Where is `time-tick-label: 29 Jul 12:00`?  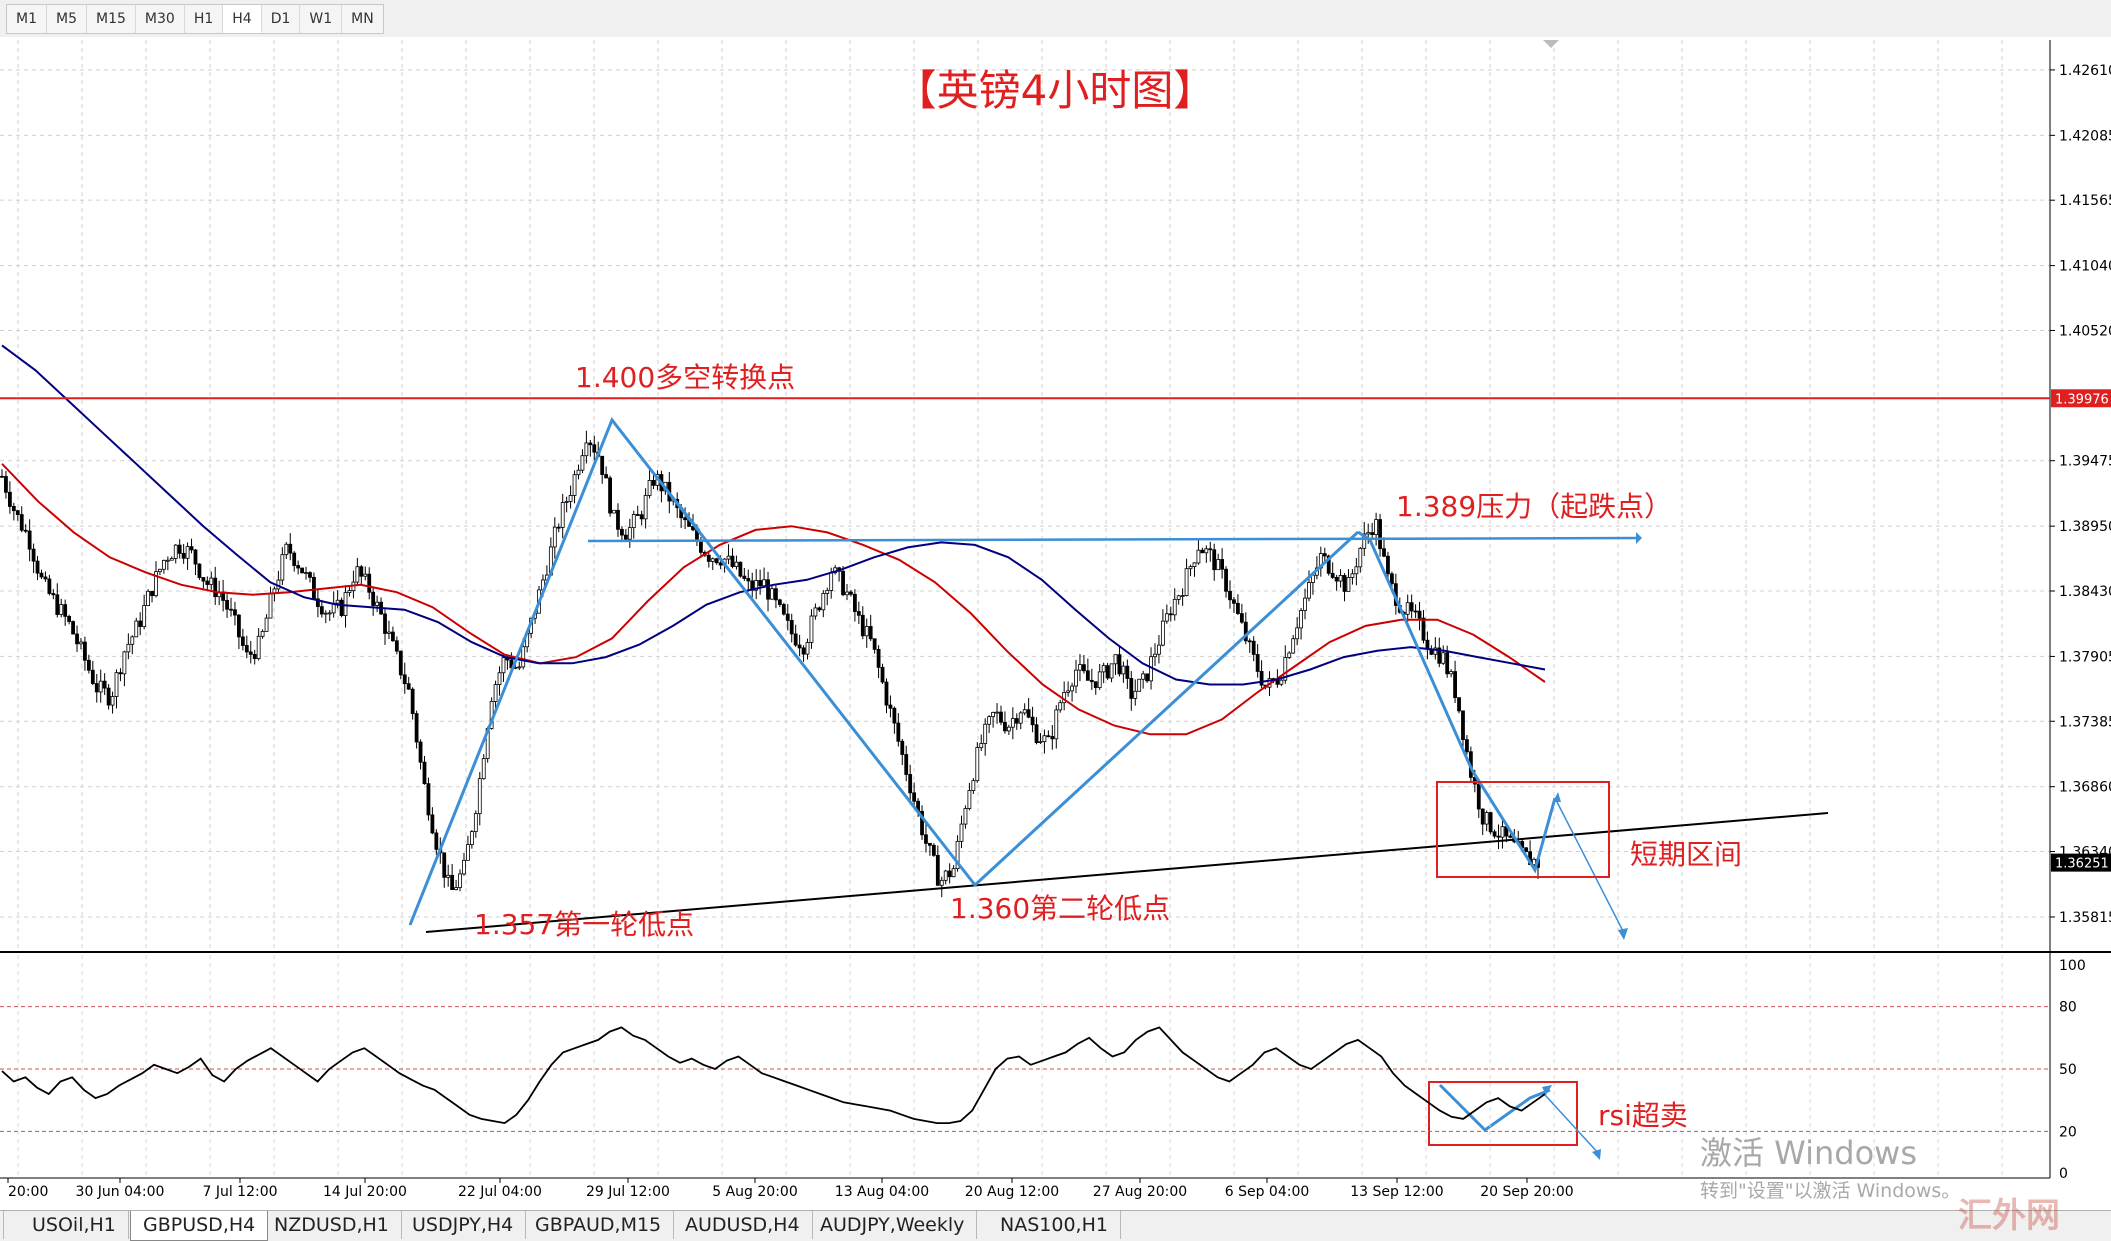
time-tick-label: 29 Jul 12:00 is located at coordinates (628, 1192).